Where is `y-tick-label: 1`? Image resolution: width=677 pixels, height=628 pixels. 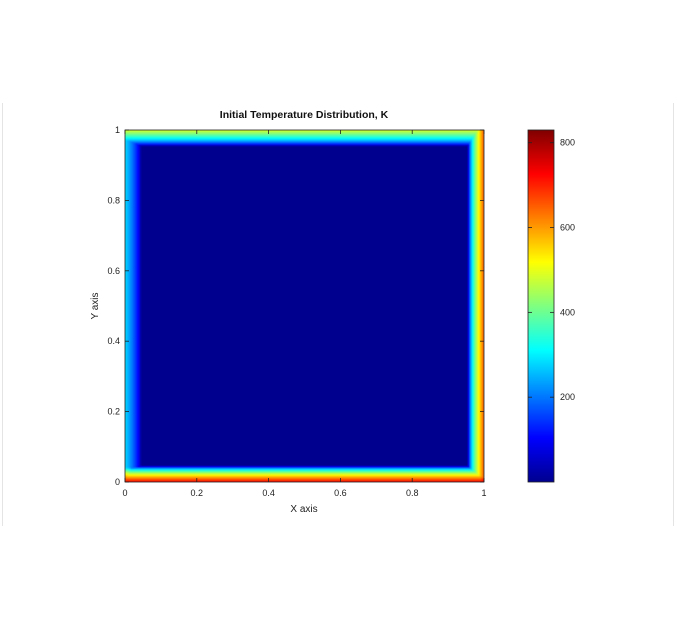
y-tick-label: 1 is located at coordinates (117, 130).